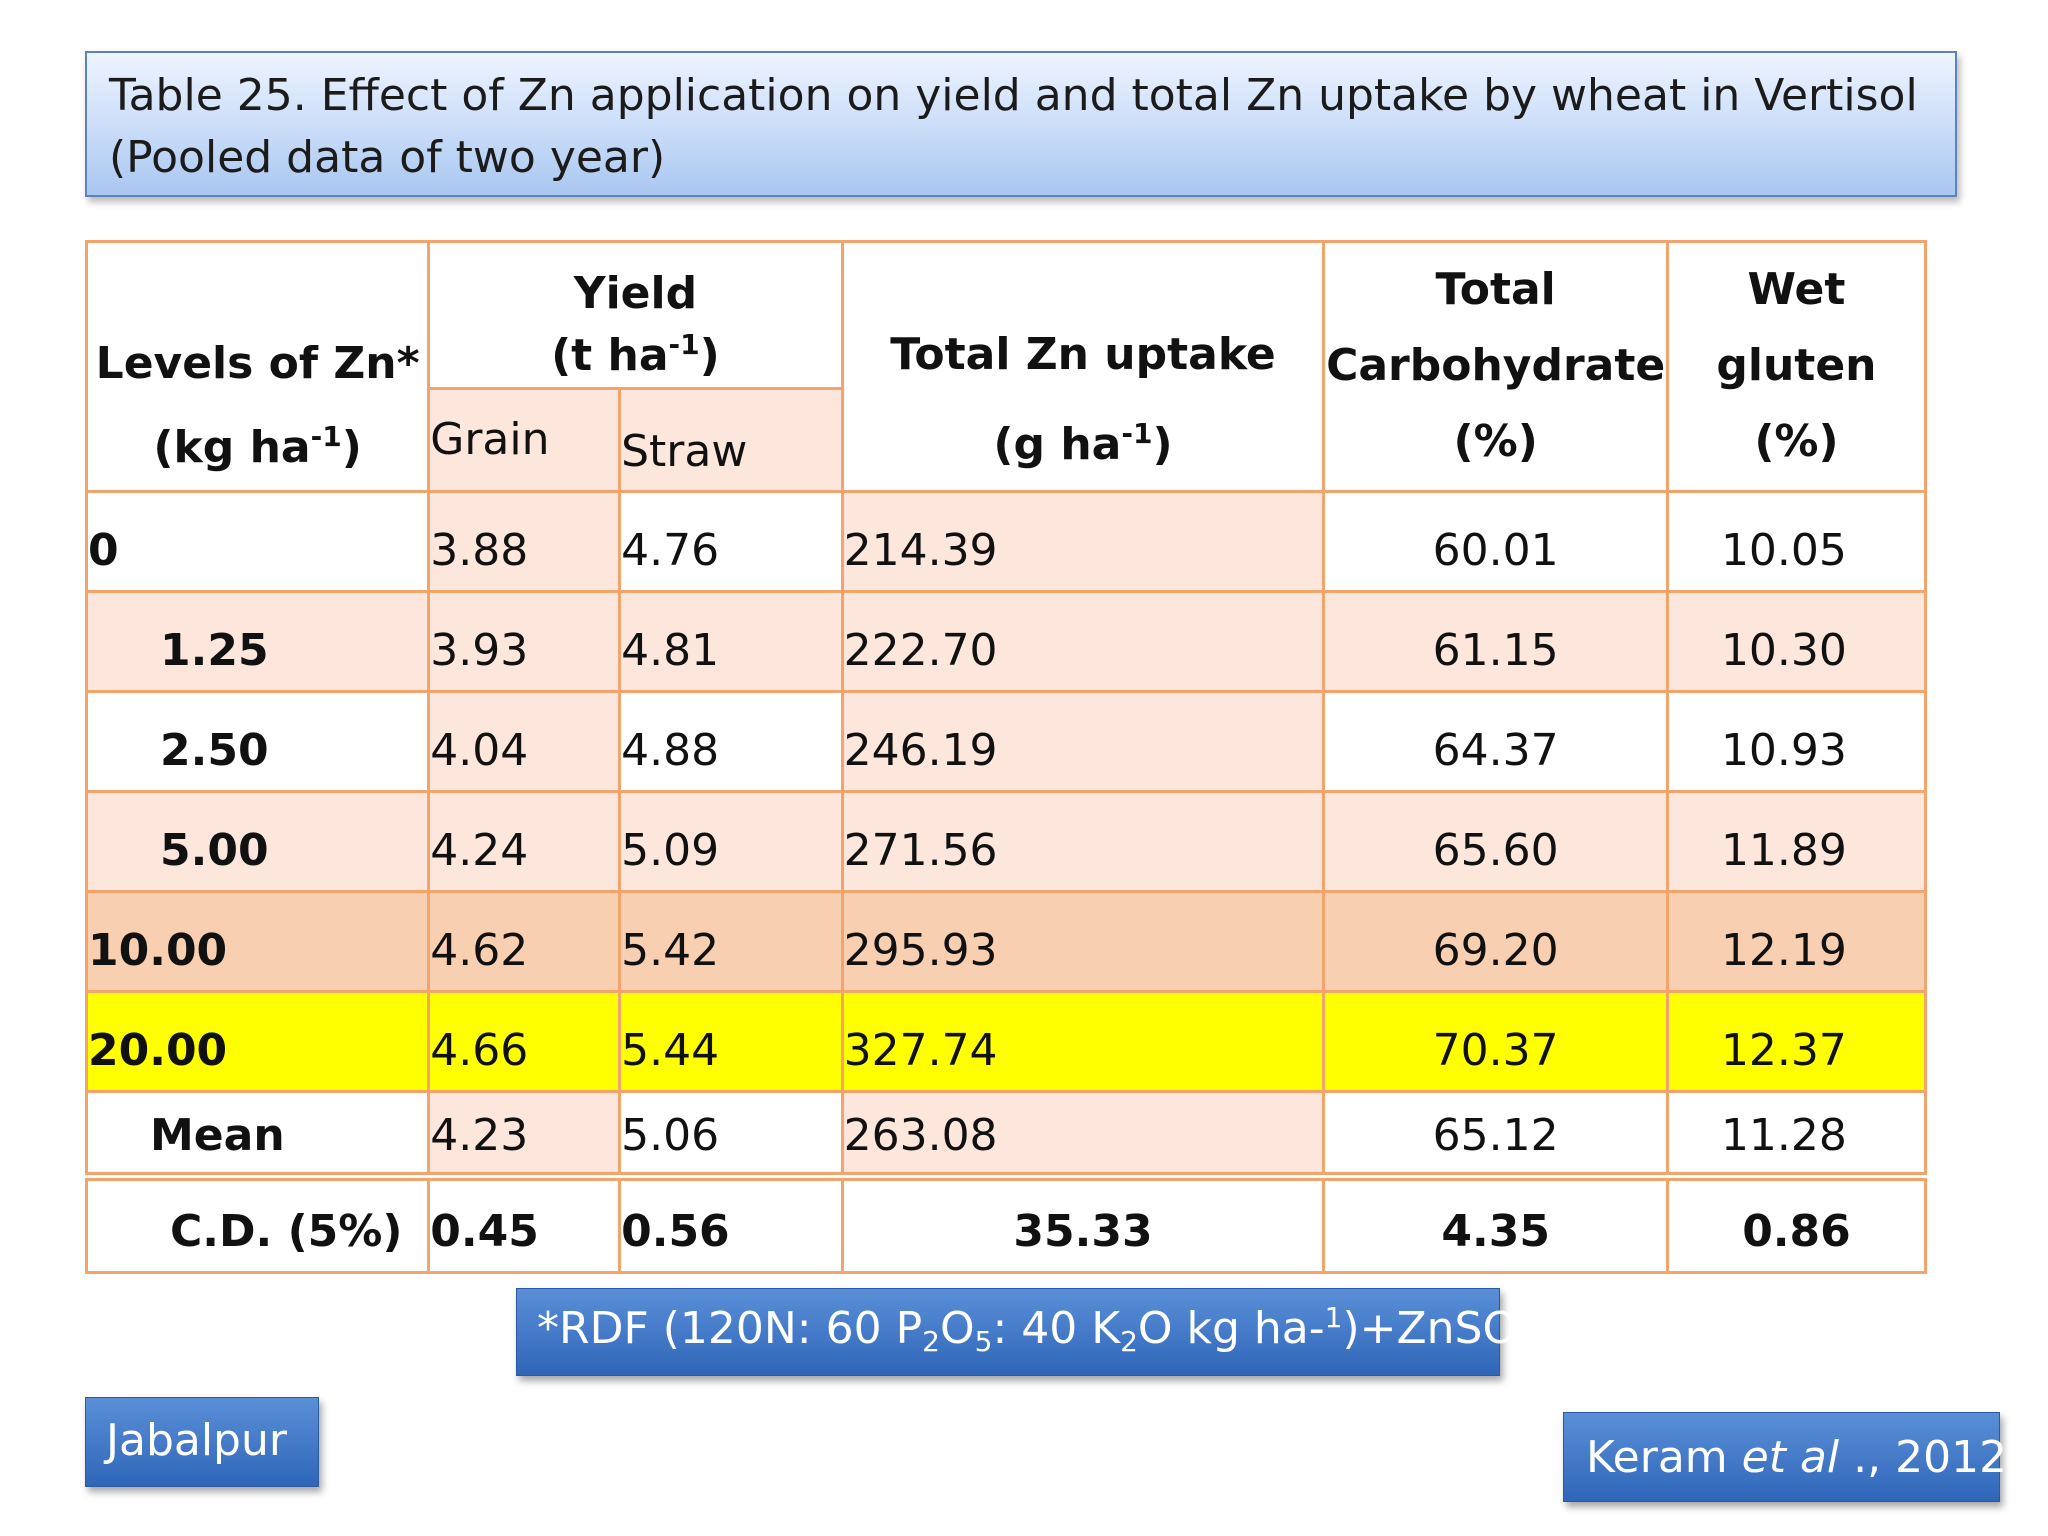  Describe the element at coordinates (731, 841) in the screenshot. I see `cell-straw: 5.09` at that location.